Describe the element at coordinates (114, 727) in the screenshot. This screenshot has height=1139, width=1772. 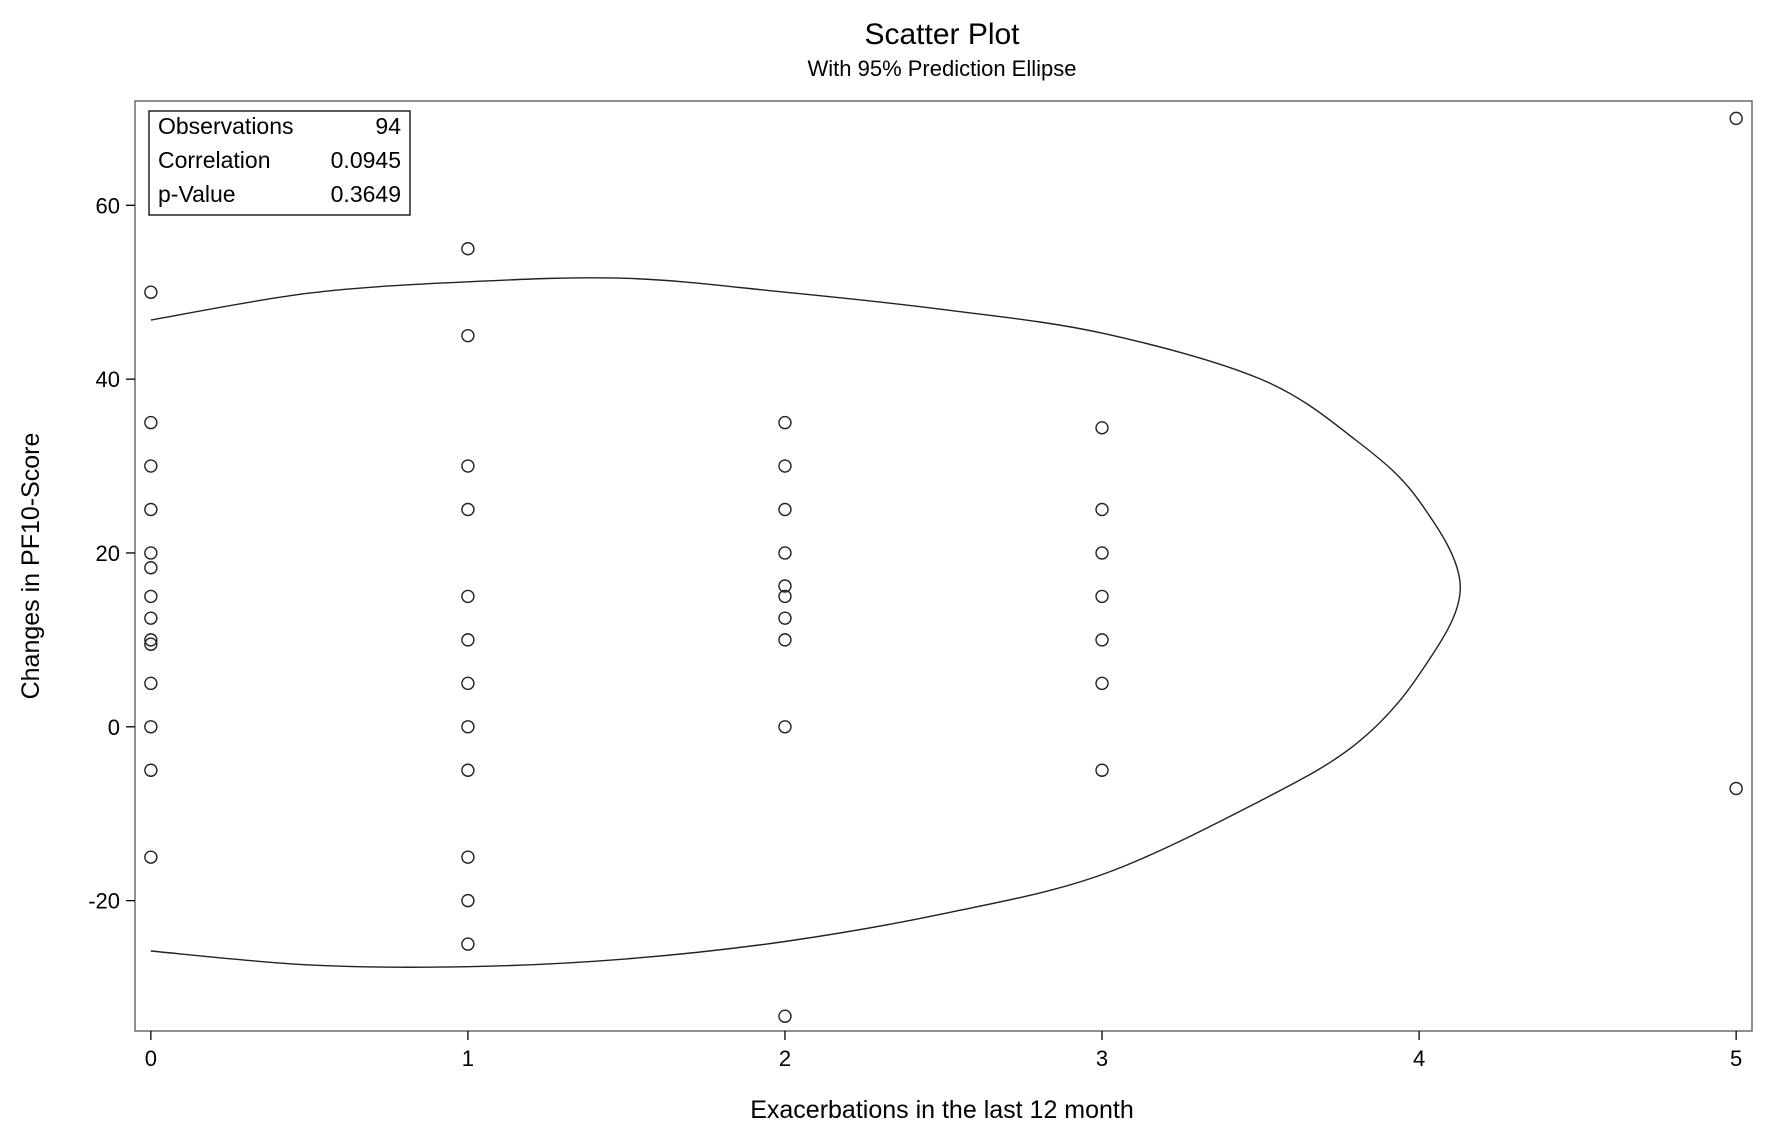
I see `y-tick-label: 0` at that location.